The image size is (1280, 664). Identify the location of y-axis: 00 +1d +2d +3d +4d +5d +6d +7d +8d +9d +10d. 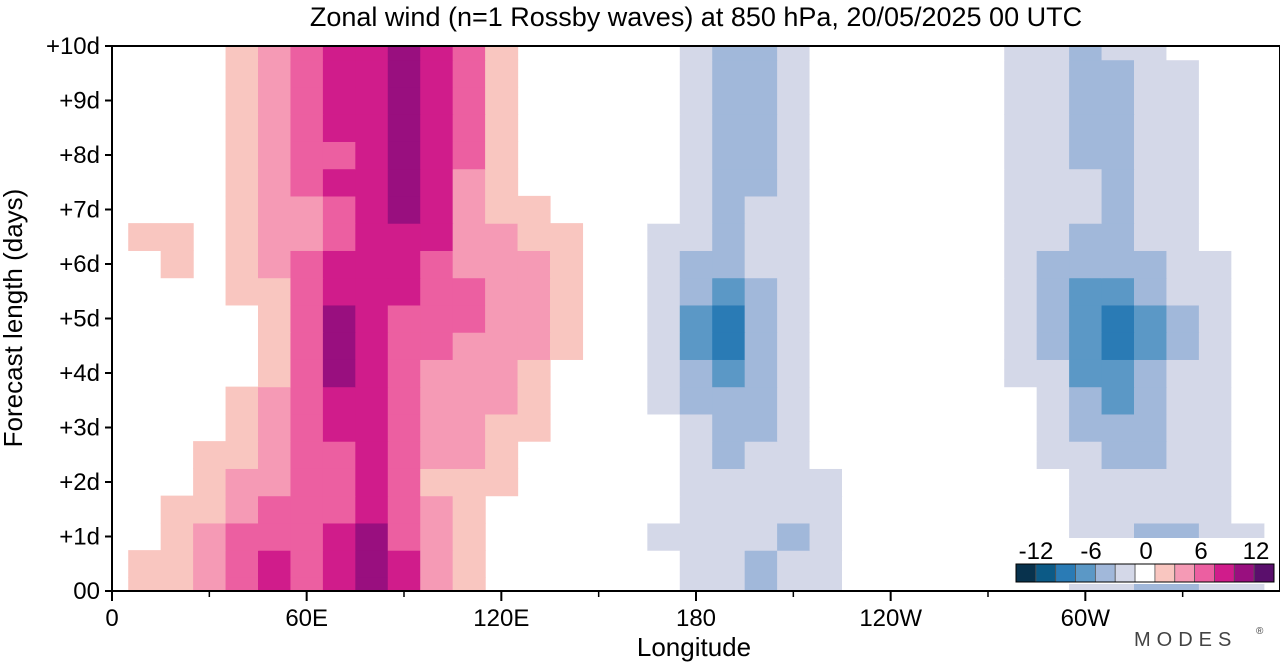
(79, 319).